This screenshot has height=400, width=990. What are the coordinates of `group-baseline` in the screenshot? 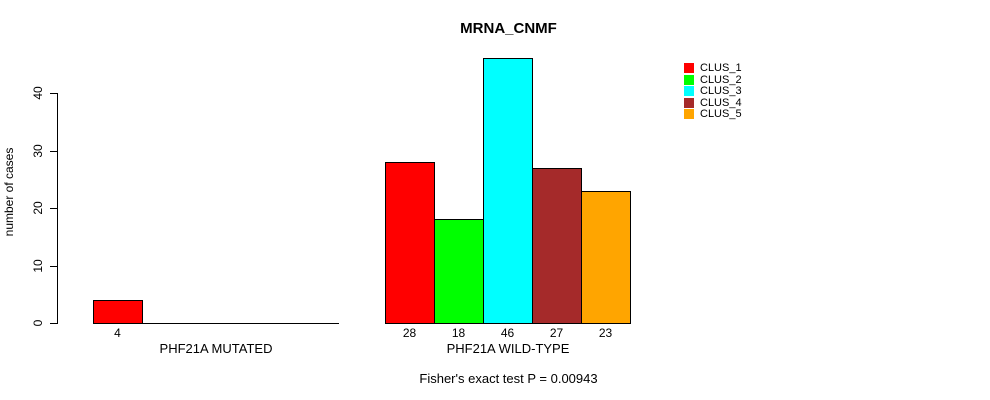 It's located at (216, 323).